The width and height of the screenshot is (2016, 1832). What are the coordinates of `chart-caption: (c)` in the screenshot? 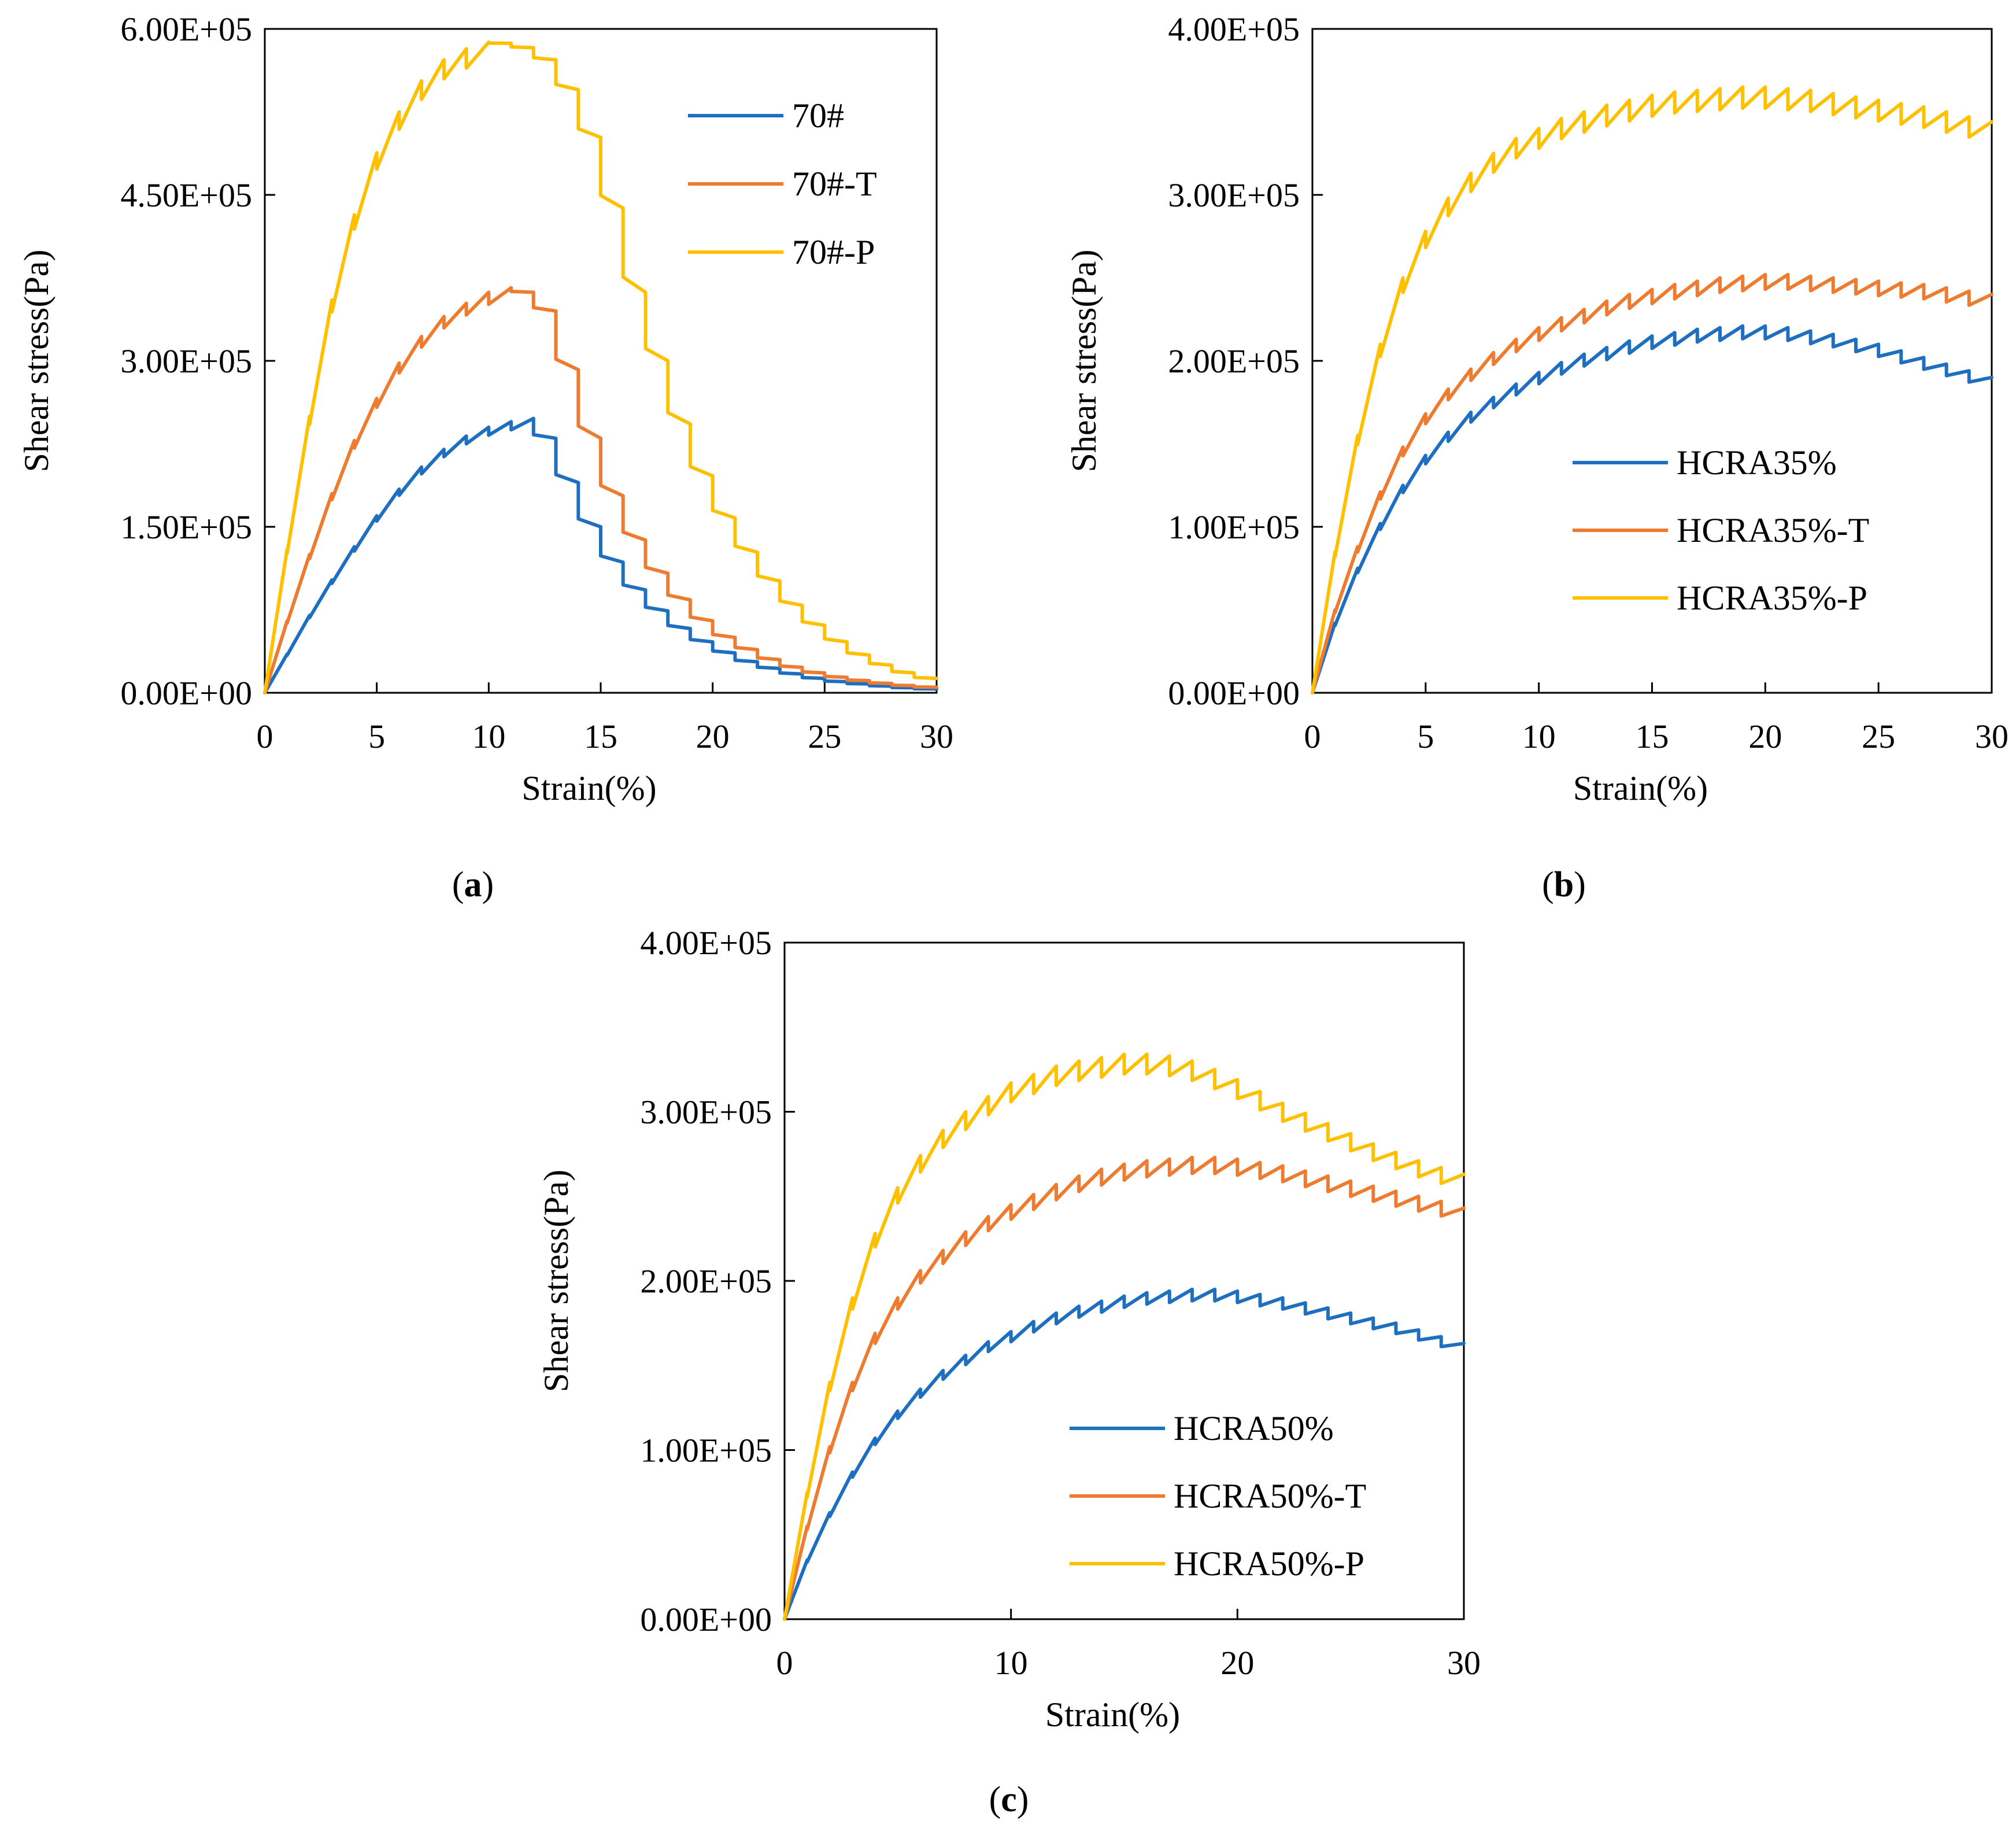 It's located at (1009, 1800).